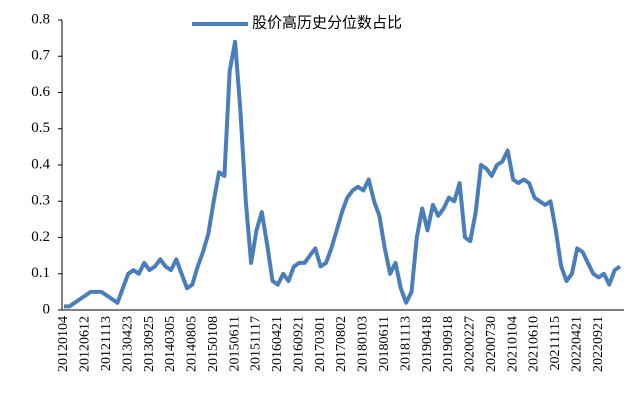 The width and height of the screenshot is (630, 420). I want to click on y-tick-label: 0.1, so click(40, 273).